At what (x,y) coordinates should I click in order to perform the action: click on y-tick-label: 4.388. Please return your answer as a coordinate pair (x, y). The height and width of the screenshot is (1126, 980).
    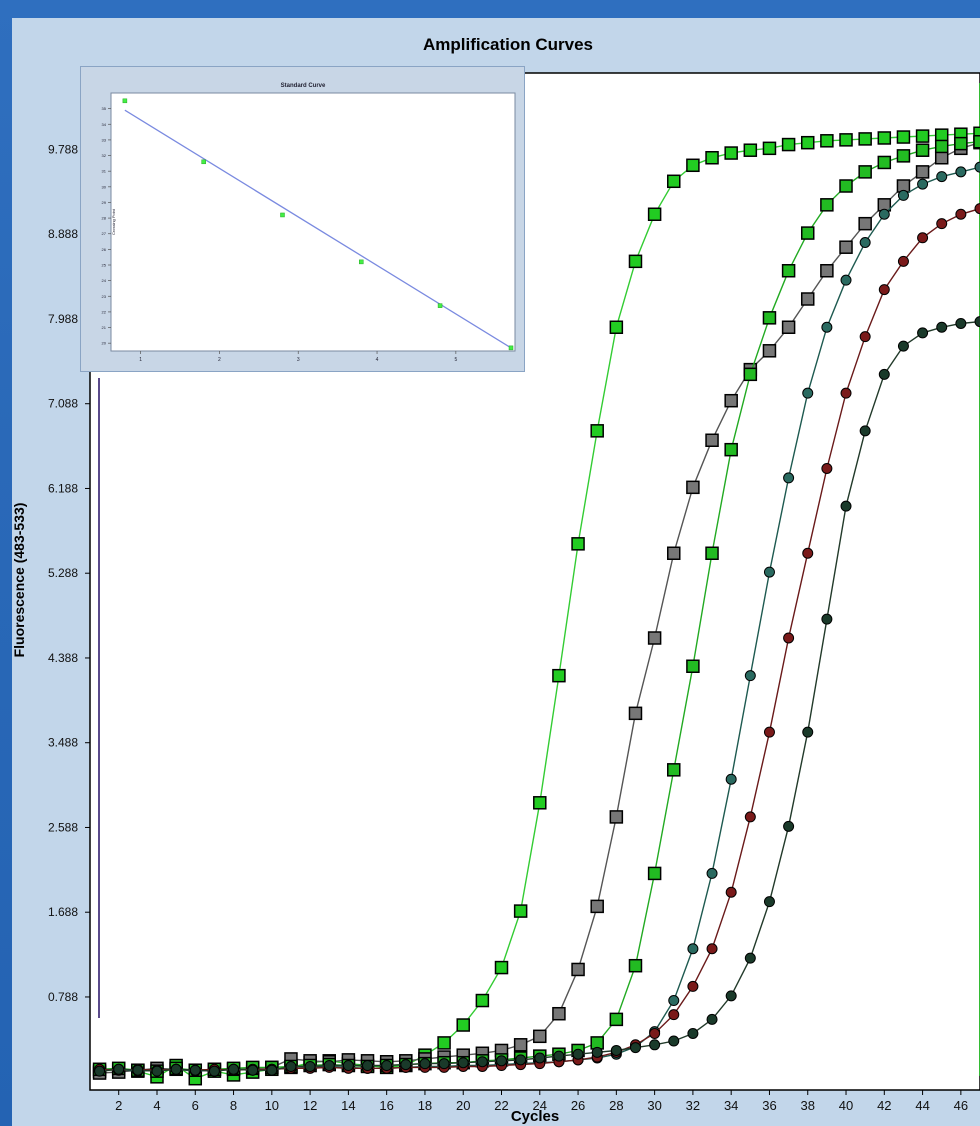
    Looking at the image, I should click on (63, 658).